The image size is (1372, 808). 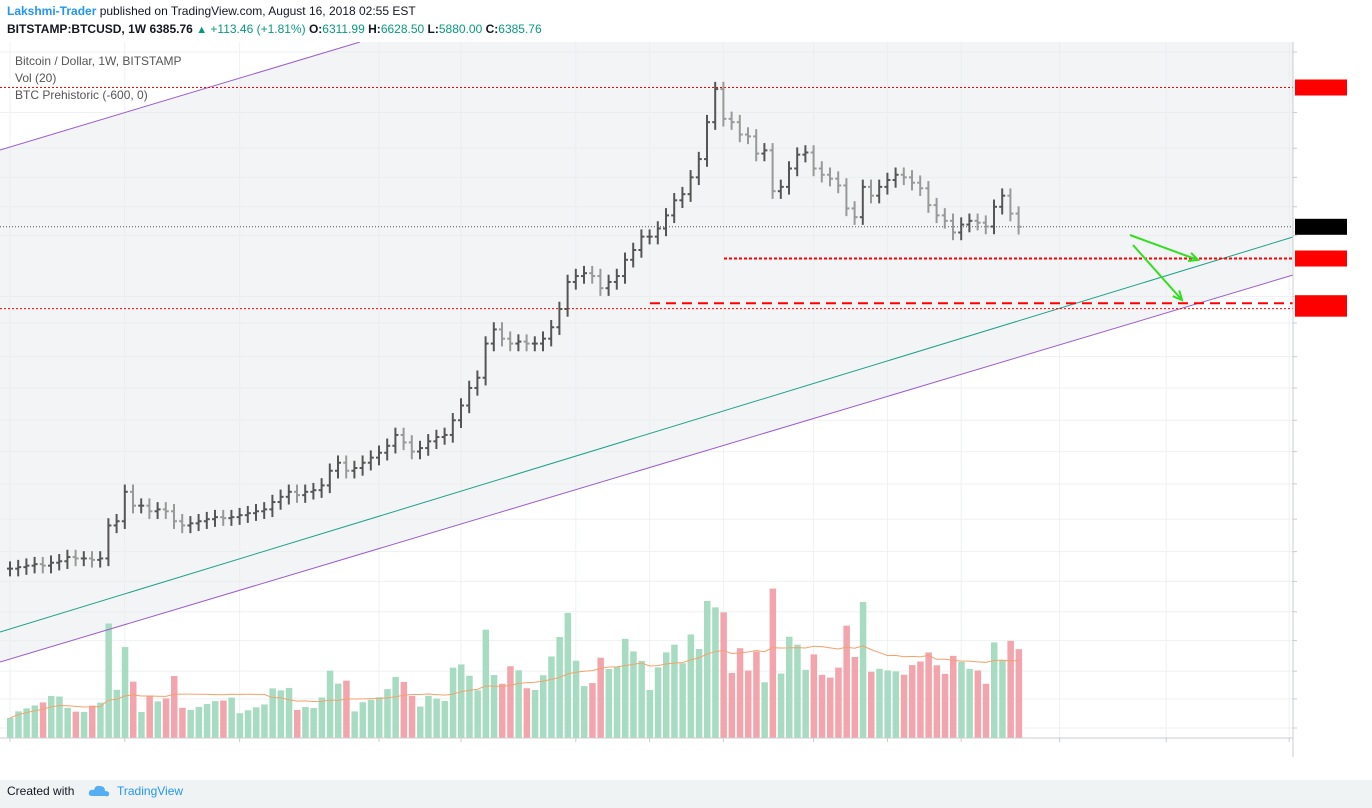 I want to click on price-change: +113.46 (+1.81%), so click(x=258, y=29).